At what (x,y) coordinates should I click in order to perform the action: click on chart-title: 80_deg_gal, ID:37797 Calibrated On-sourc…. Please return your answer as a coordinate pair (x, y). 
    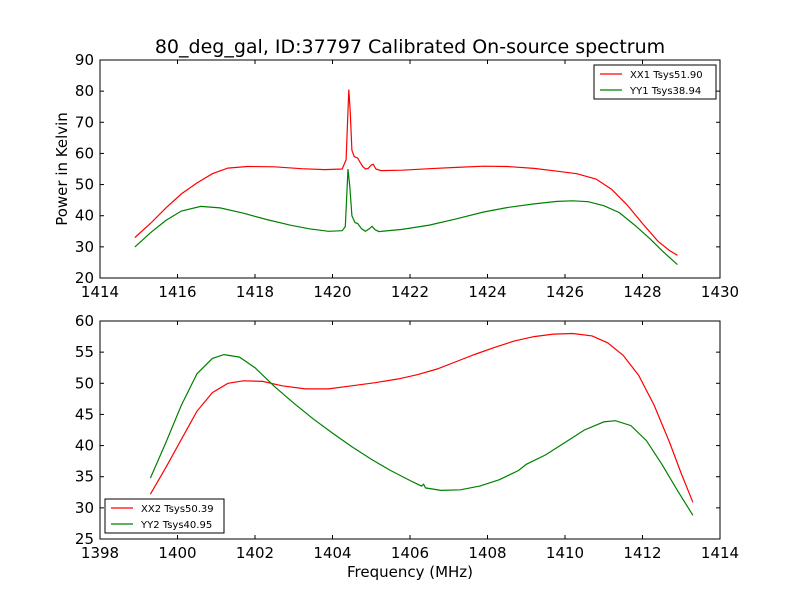
    Looking at the image, I should click on (410, 47).